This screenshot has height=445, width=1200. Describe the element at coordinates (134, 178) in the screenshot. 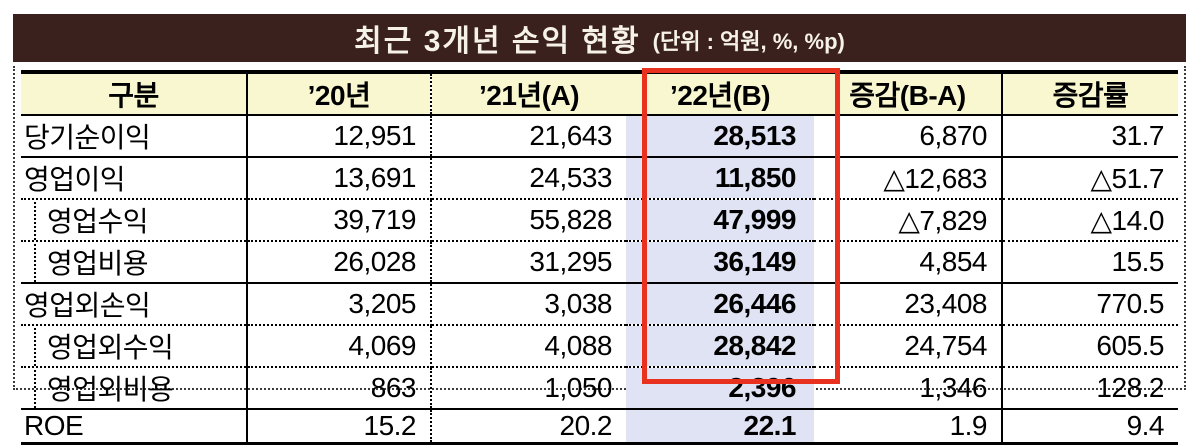

I see `row-label: 영업이익` at that location.